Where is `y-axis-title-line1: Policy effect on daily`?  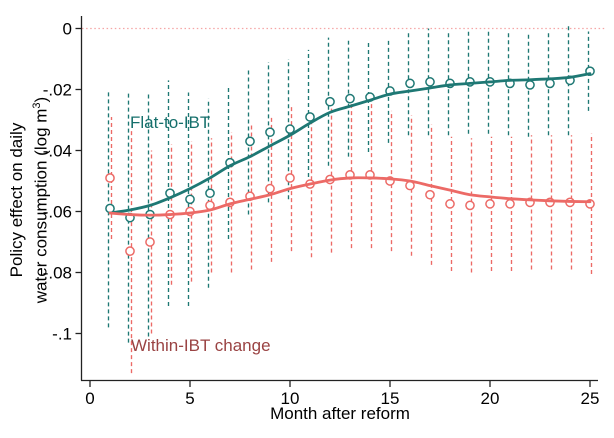
y-axis-title-line1: Policy effect on daily is located at coordinates (16, 200).